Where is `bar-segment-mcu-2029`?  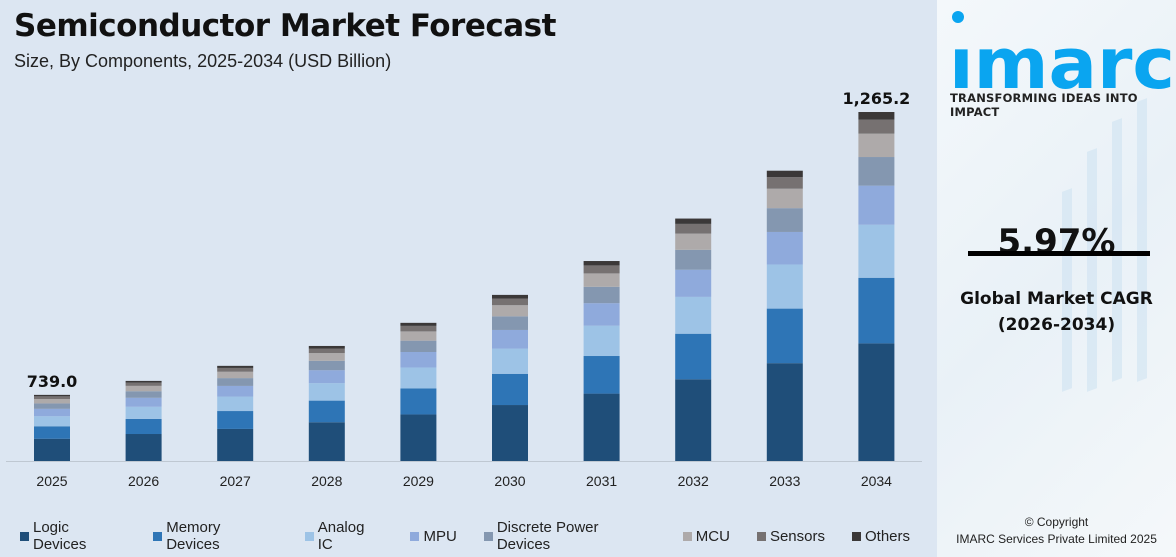 bar-segment-mcu-2029 is located at coordinates (418, 336).